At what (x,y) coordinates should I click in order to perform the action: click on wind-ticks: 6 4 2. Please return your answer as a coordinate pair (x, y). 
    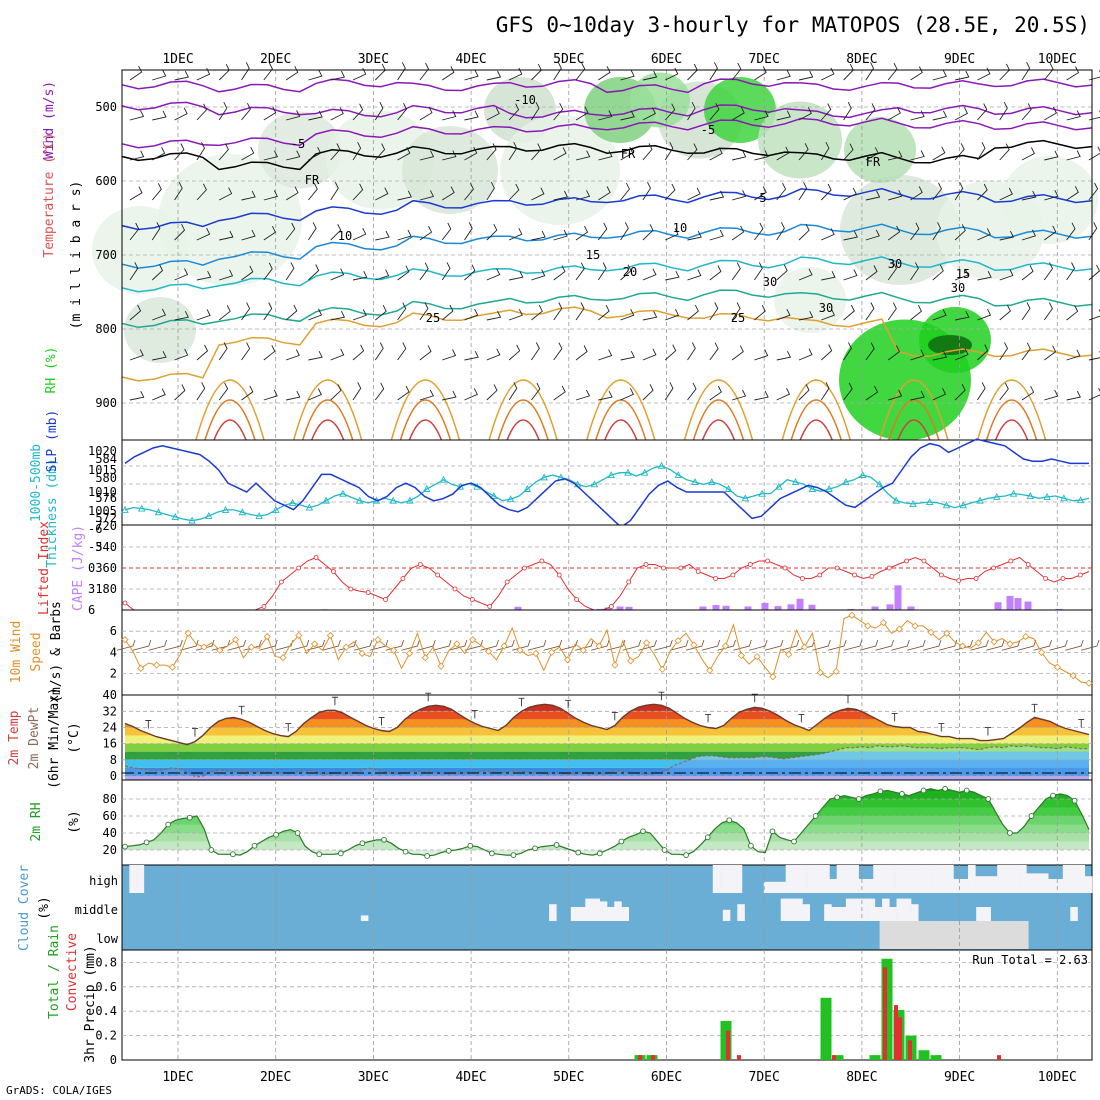
    Looking at the image, I should click on (113, 652).